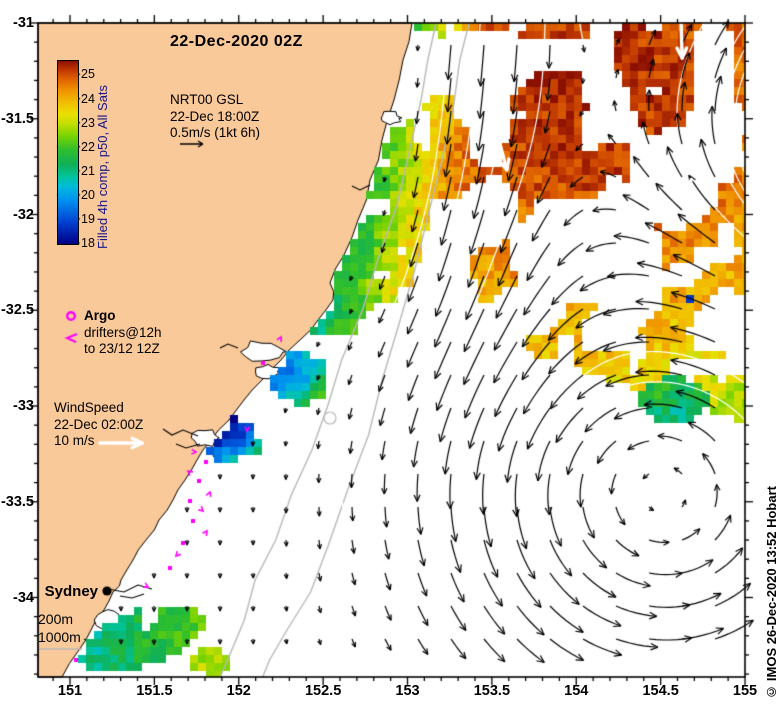  Describe the element at coordinates (88, 98) in the screenshot. I see `colorbar-tick-label: 24` at that location.